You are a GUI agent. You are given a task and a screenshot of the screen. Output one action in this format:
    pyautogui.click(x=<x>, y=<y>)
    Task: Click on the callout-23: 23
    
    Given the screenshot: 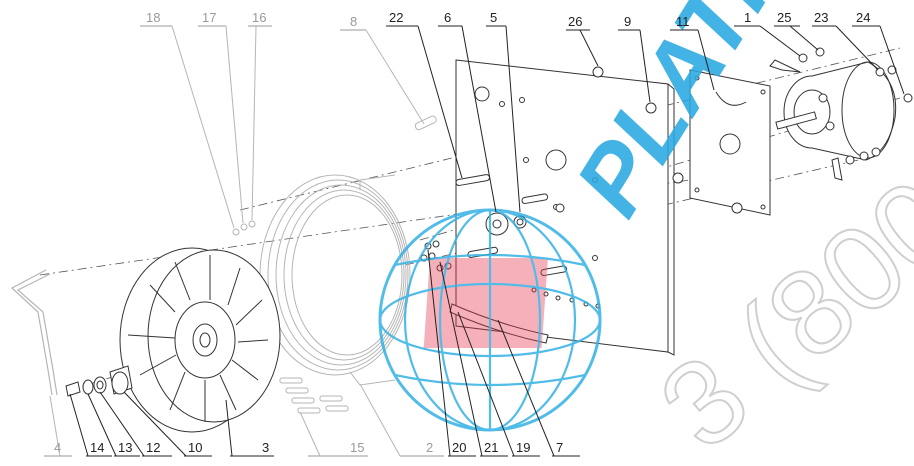 What is the action you would take?
    pyautogui.click(x=845, y=40)
    